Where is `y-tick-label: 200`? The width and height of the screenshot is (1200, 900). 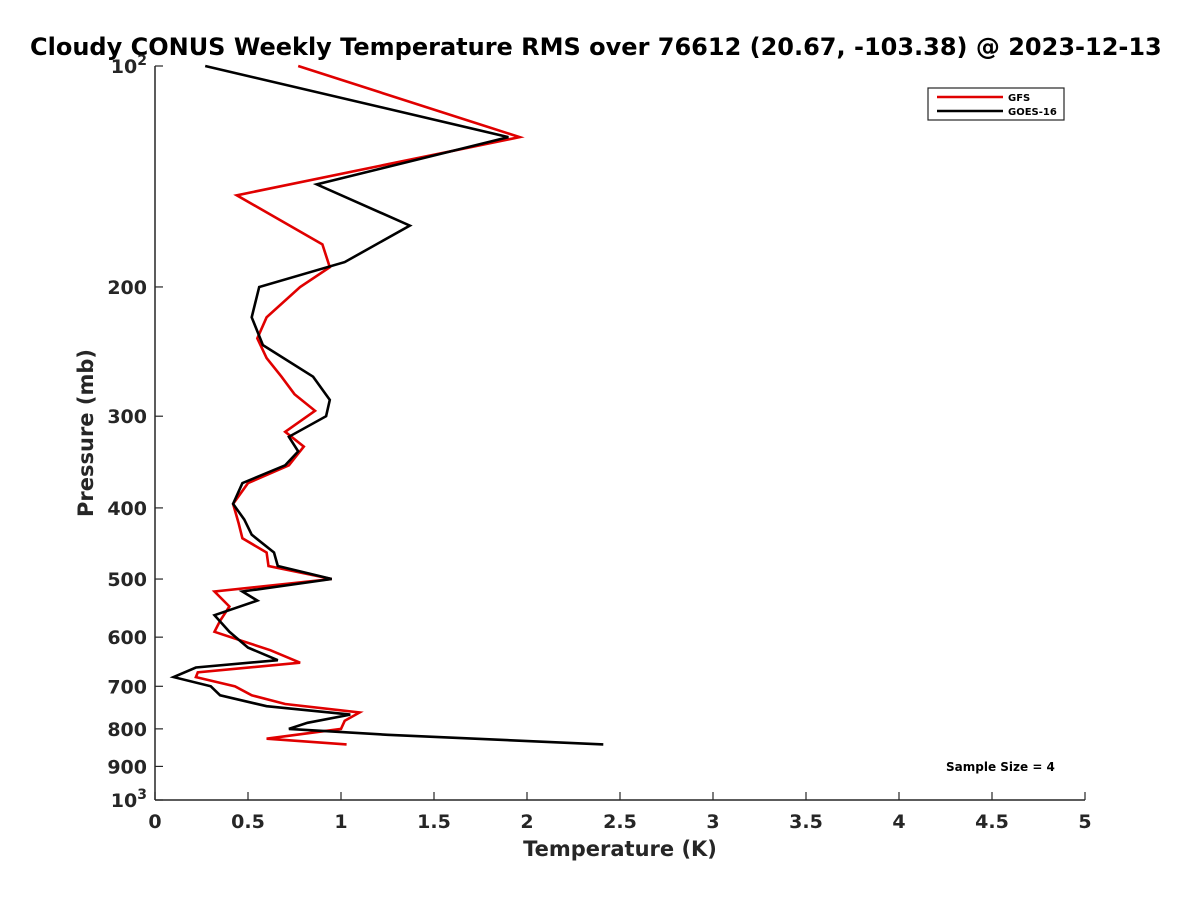 y-tick-label: 200 is located at coordinates (127, 288).